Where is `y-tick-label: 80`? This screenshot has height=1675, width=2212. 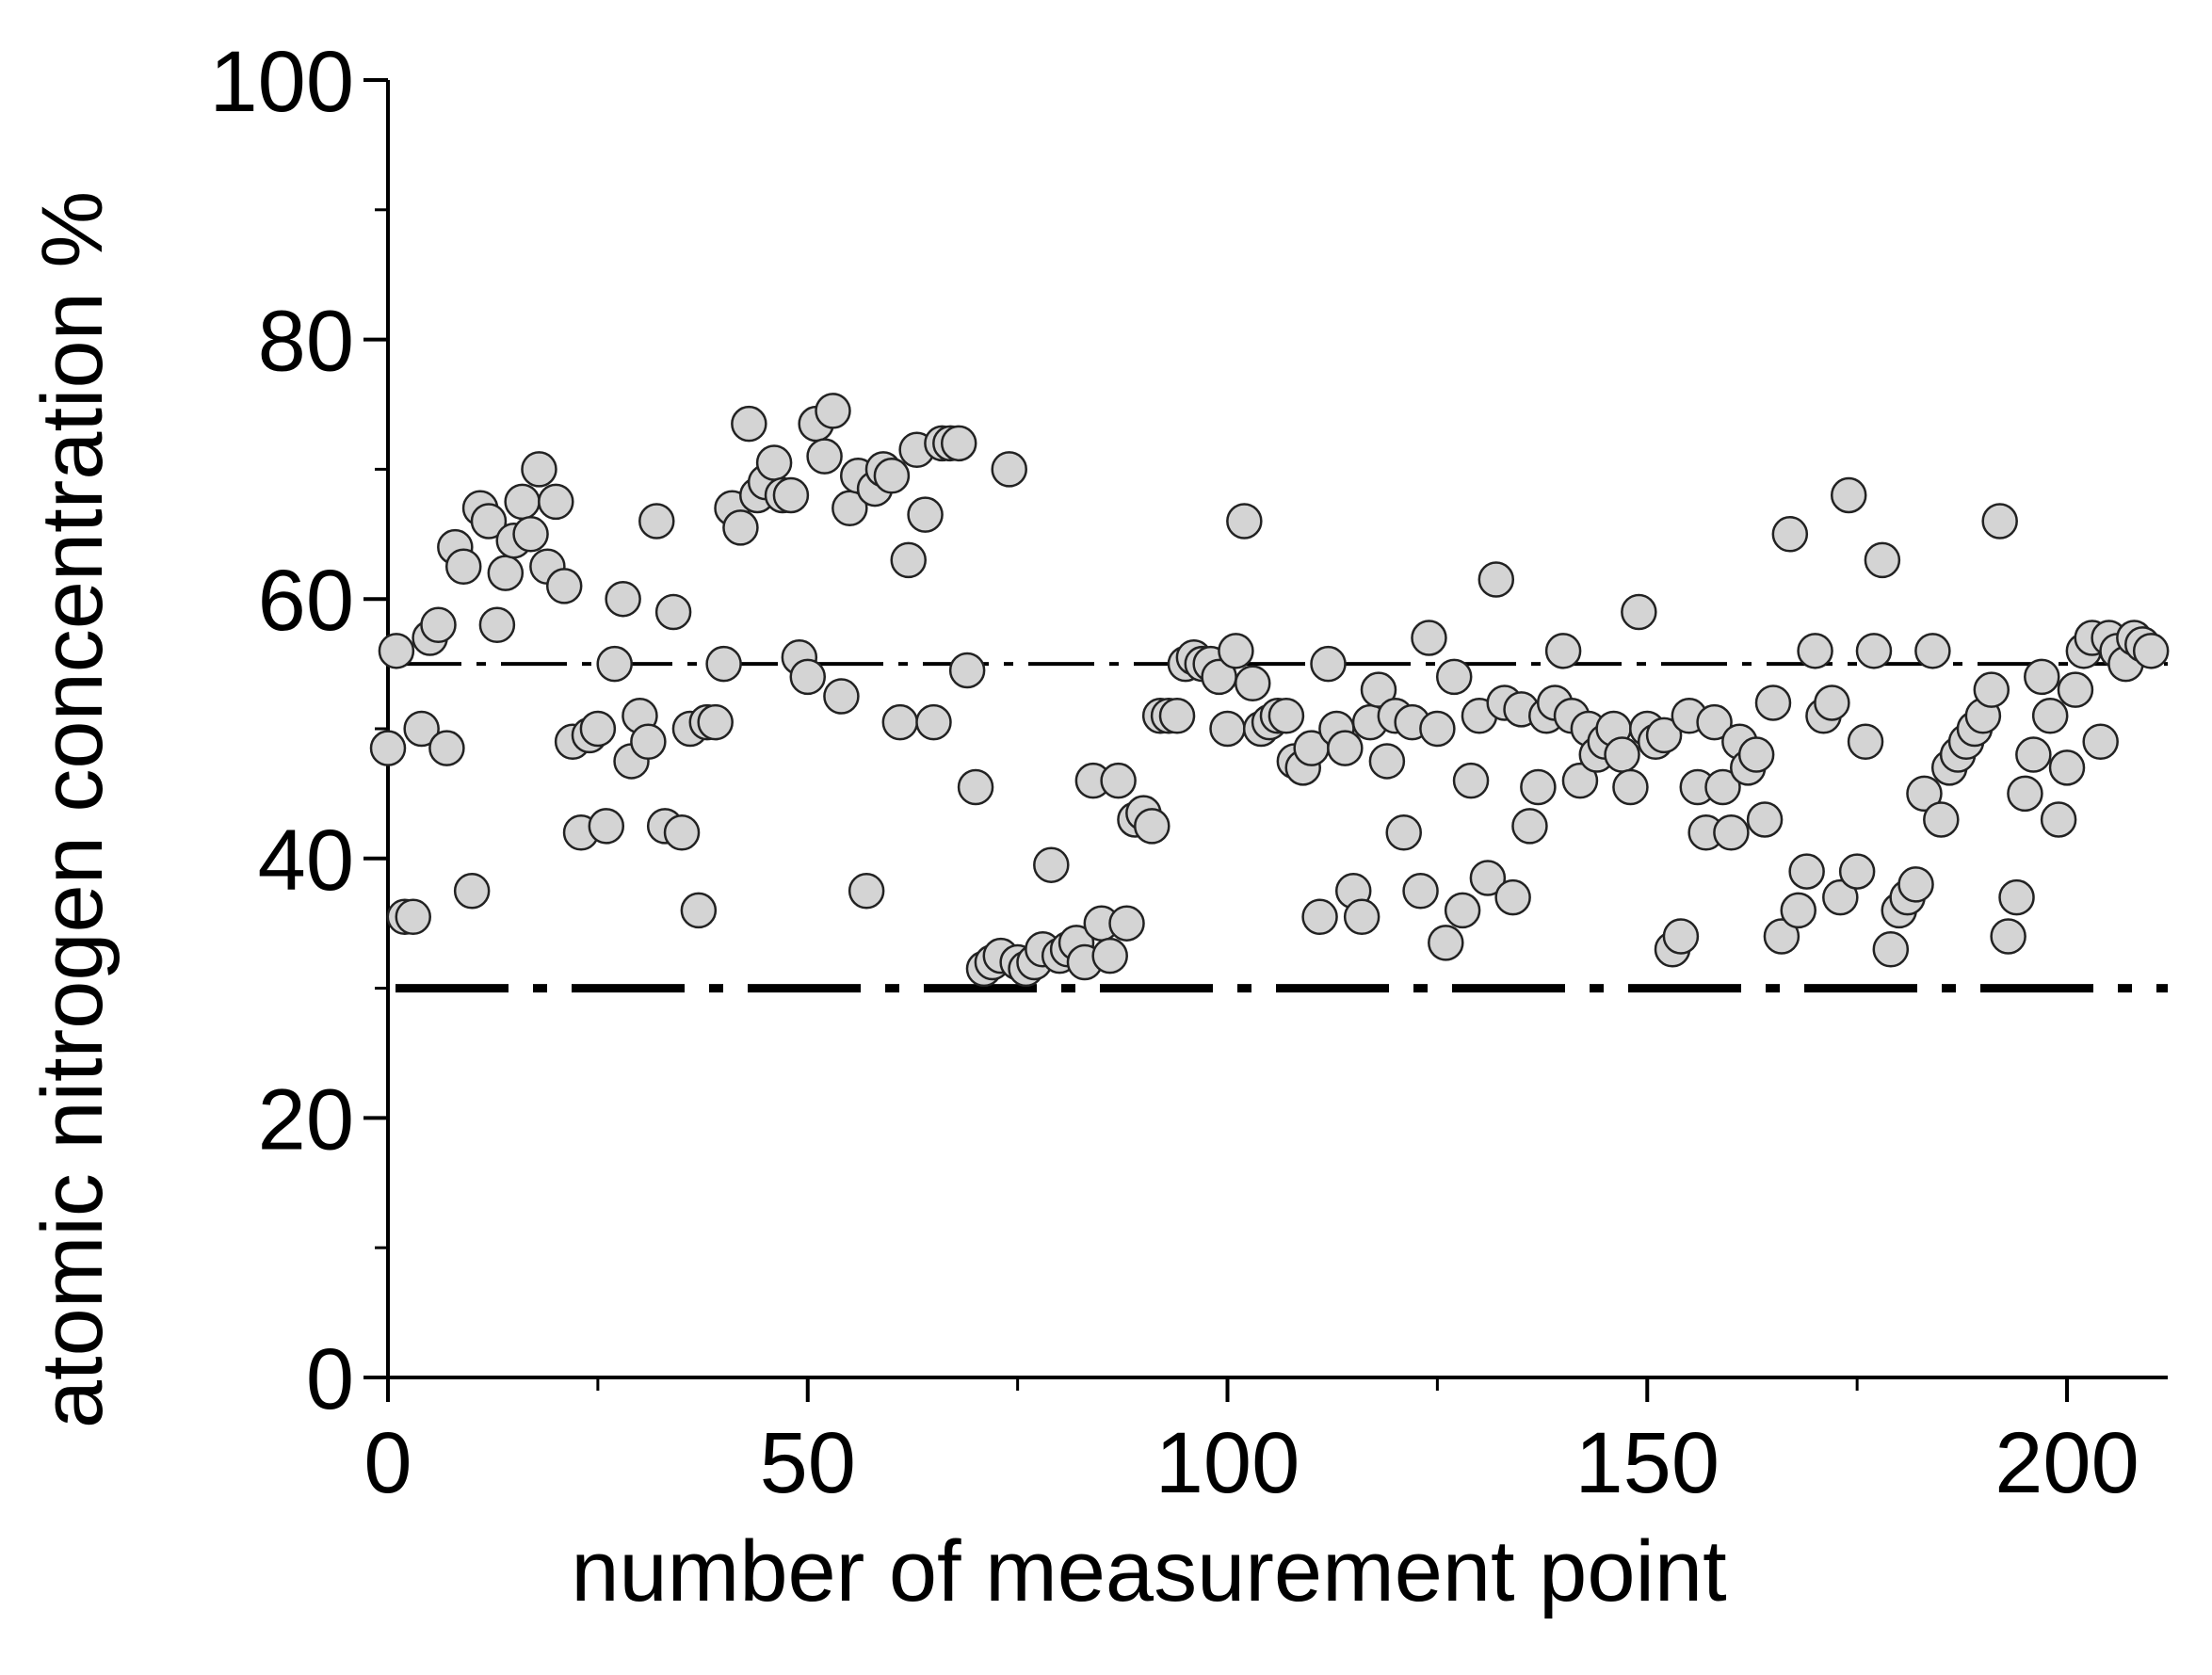 y-tick-label: 80 is located at coordinates (306, 342).